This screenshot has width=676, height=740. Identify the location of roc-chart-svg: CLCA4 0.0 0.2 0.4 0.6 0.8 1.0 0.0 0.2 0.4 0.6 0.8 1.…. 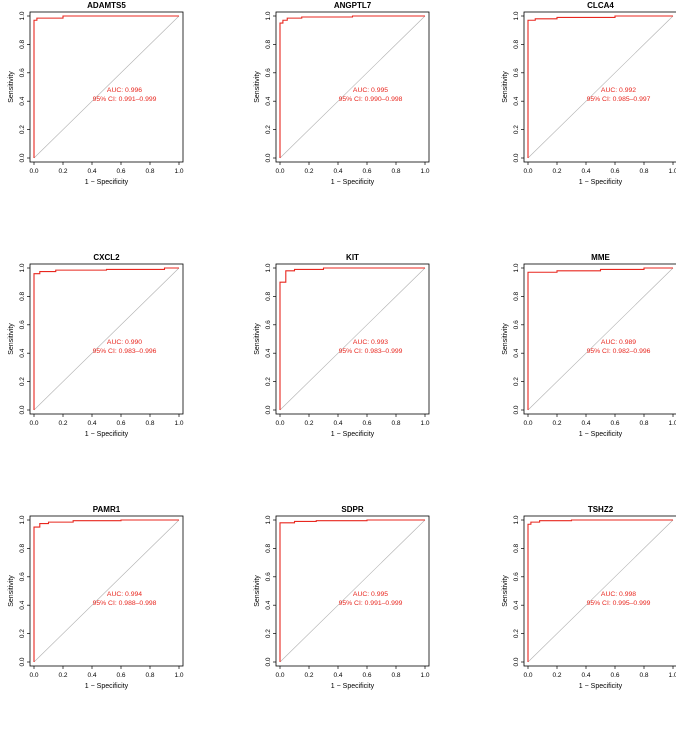
(589, 93).